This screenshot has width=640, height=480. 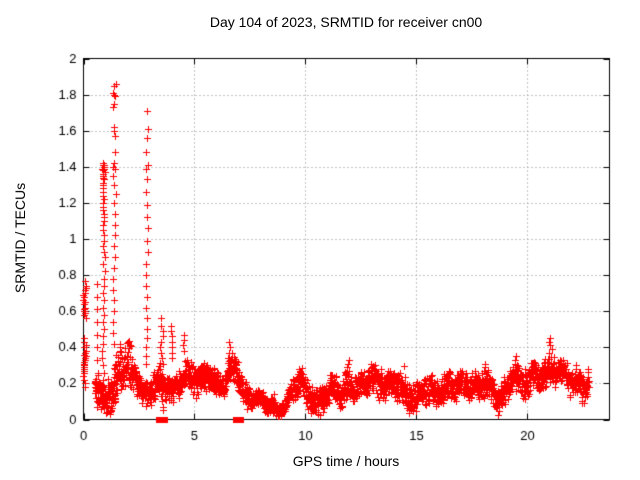 I want to click on y-axis-label: SRMTID / TECUs, so click(x=20, y=238).